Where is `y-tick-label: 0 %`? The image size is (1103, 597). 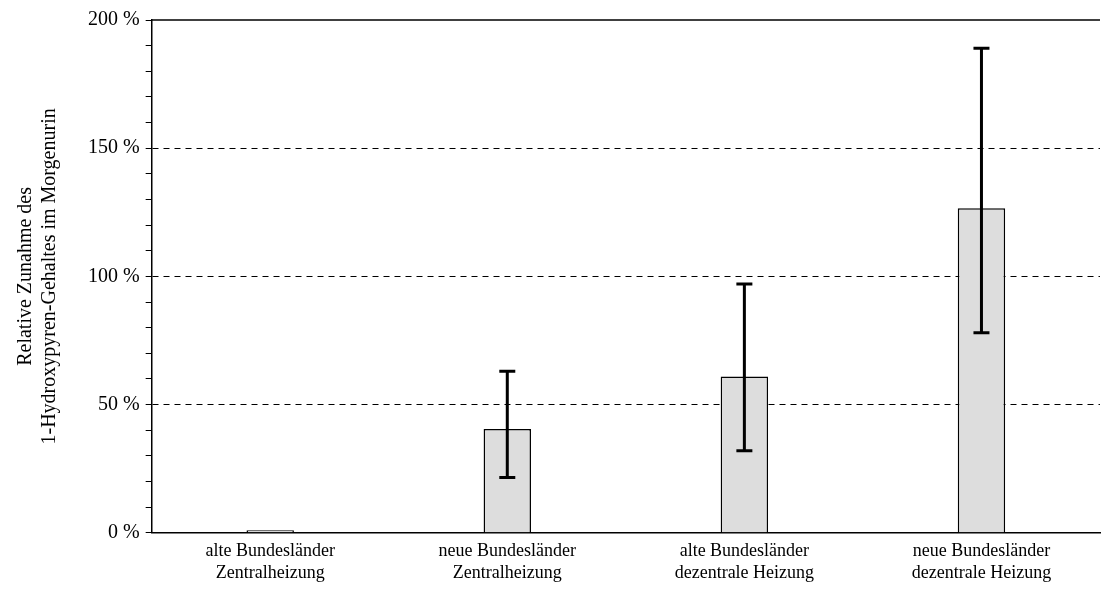 y-tick-label: 0 % is located at coordinates (123, 531).